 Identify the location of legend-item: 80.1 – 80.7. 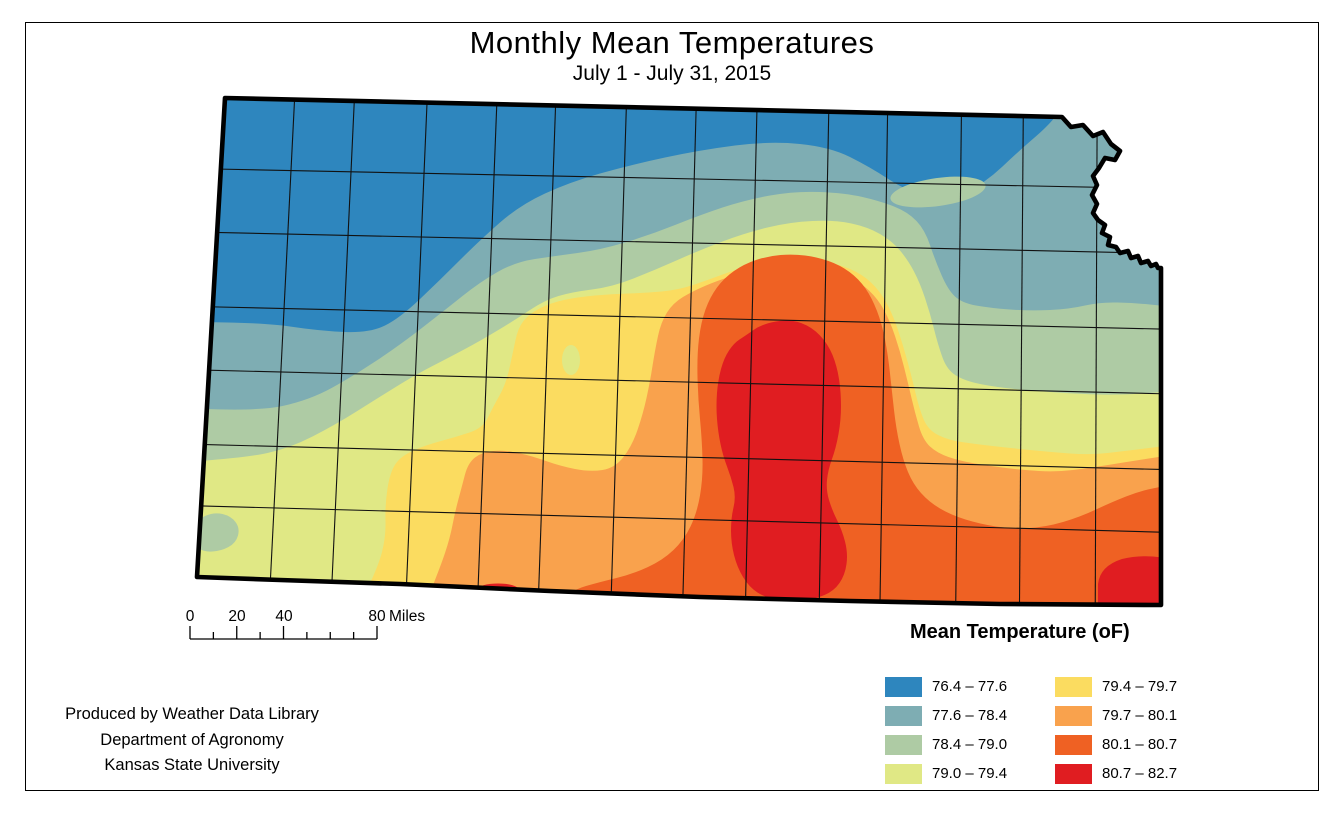
(1140, 744).